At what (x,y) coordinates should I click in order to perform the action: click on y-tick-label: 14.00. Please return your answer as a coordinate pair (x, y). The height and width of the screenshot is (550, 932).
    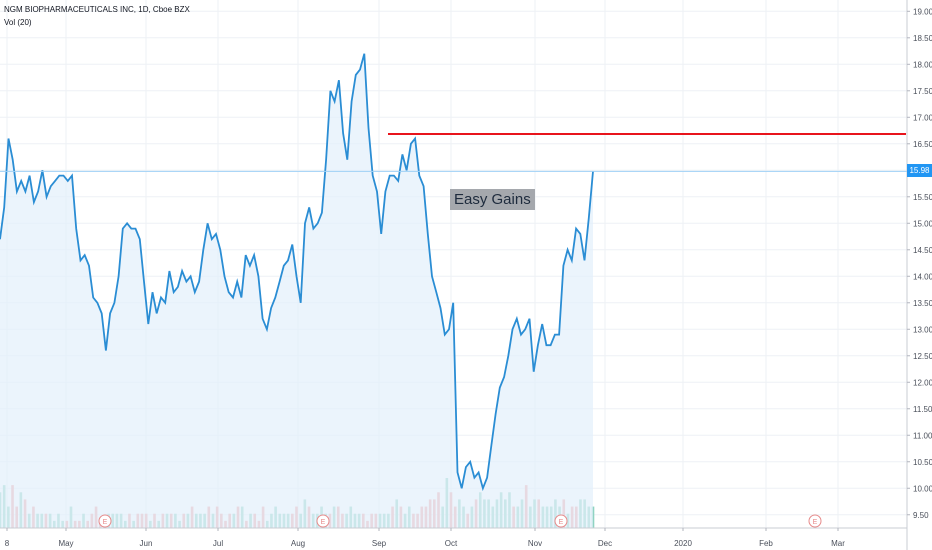
    Looking at the image, I should click on (922, 276).